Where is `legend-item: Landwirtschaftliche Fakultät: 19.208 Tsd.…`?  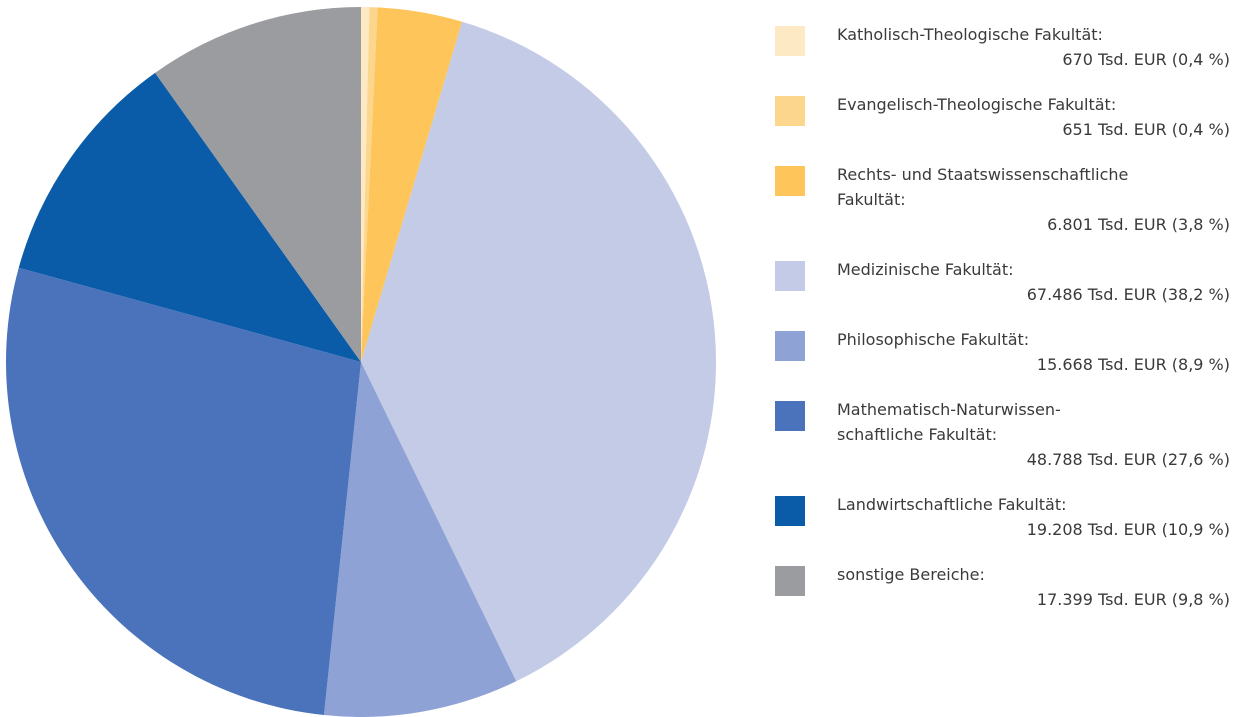
legend-item: Landwirtschaftliche Fakultät: 19.208 Tsd.… is located at coordinates (1002, 517).